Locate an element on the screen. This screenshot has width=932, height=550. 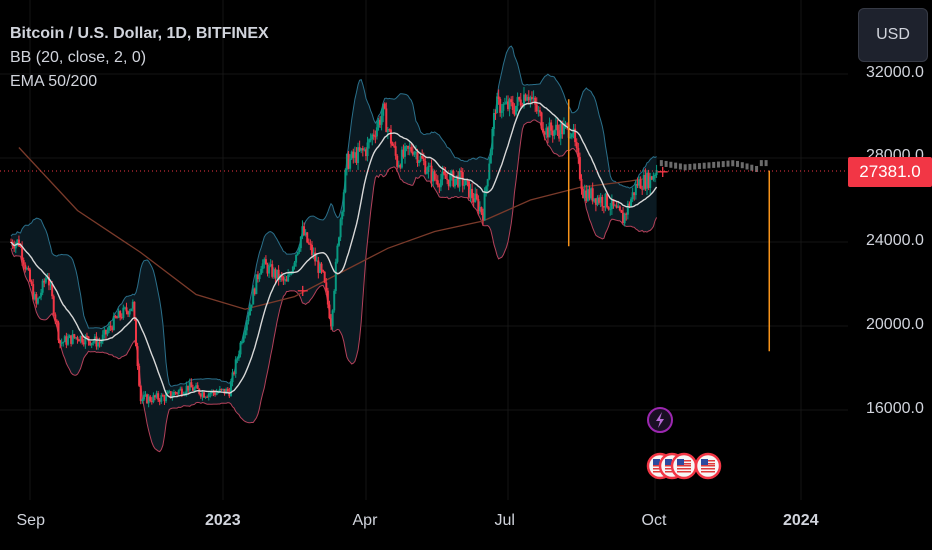
currency-button: USD is located at coordinates (893, 35).